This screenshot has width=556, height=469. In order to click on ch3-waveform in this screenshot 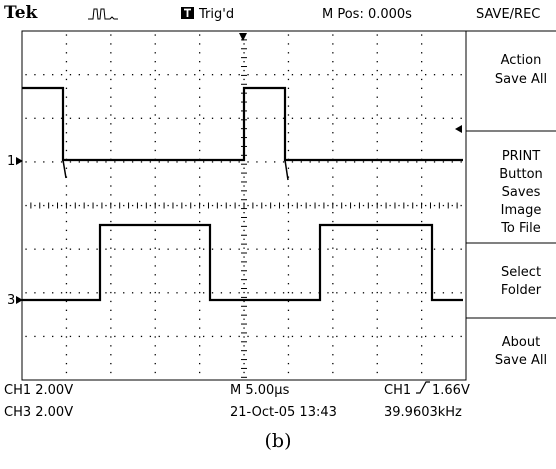, I will do `click(242, 262)`.